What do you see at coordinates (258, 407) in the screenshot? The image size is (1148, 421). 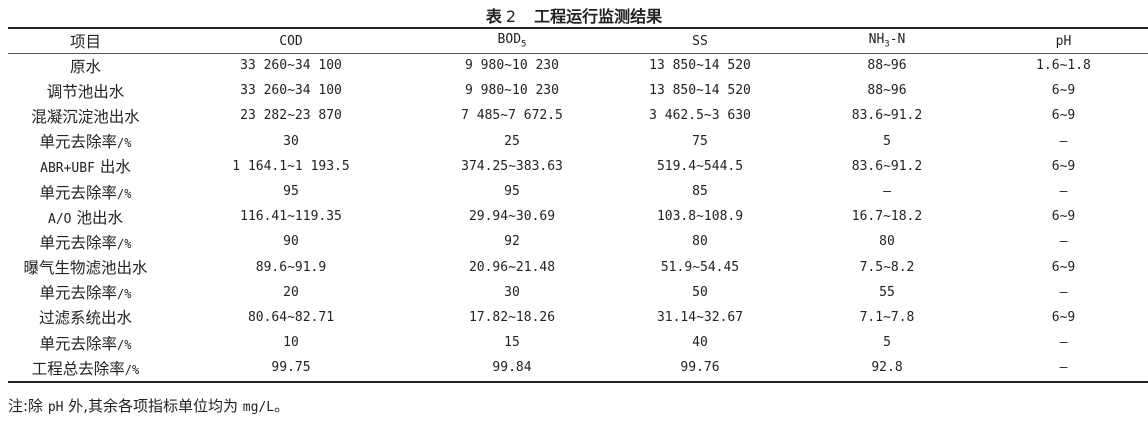 I see `note-unit: mg/L` at bounding box center [258, 407].